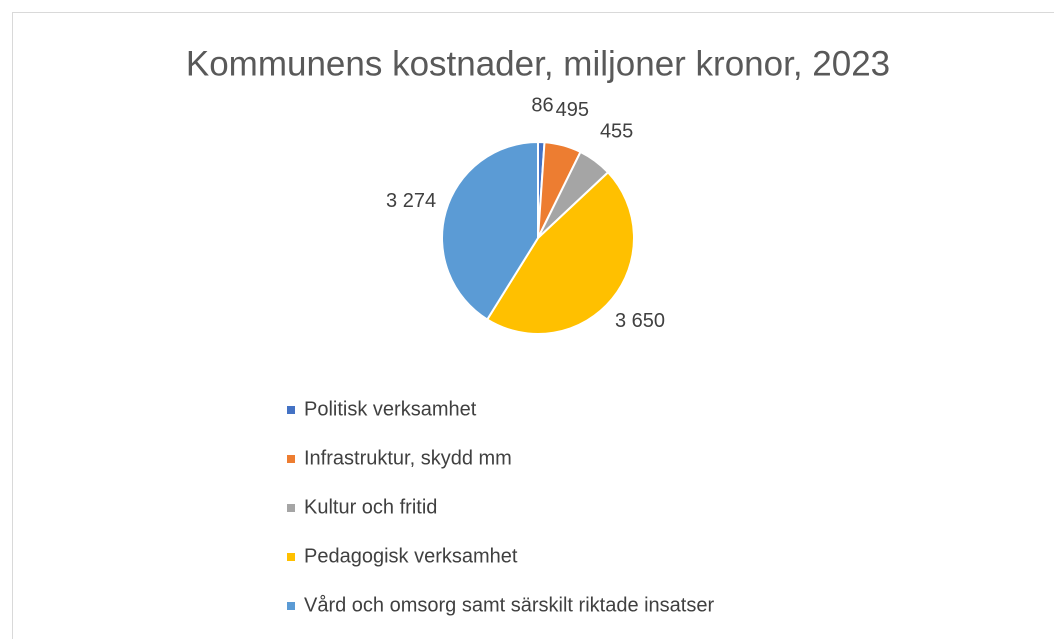 This screenshot has height=639, width=1054. Describe the element at coordinates (408, 458) in the screenshot. I see `legend-label: Infrastruktur, skydd mm` at that location.